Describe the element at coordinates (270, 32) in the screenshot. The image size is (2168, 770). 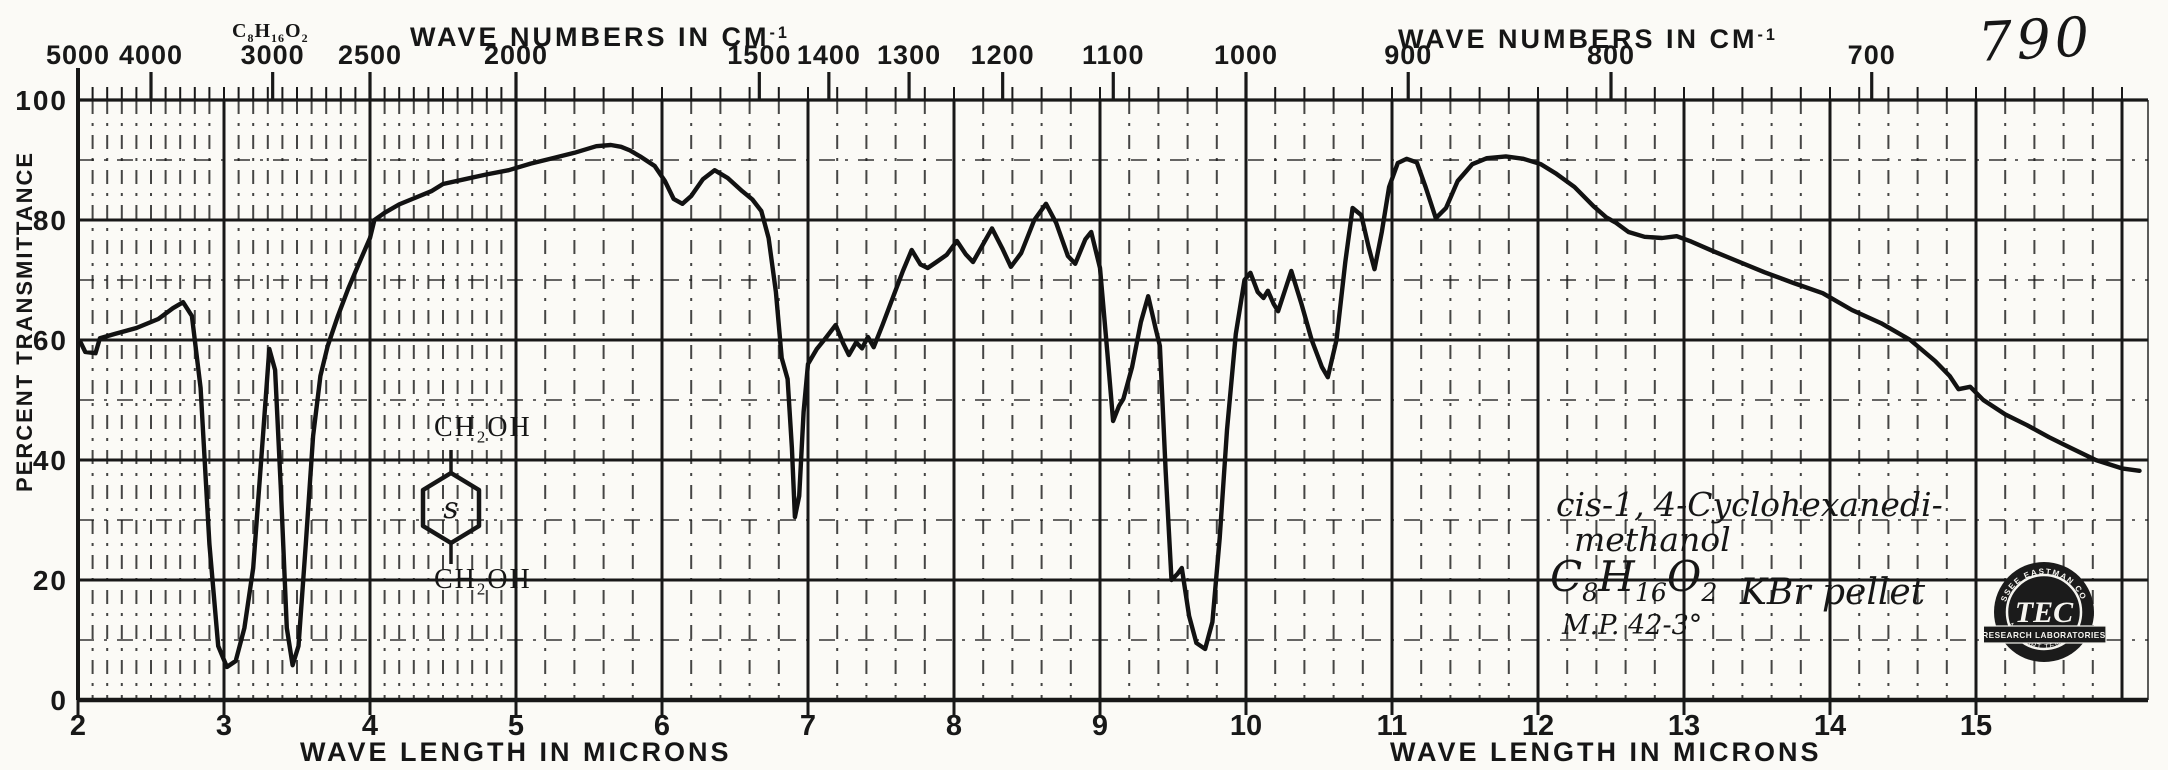
I see `formula-stamp: C8H16O2` at that location.